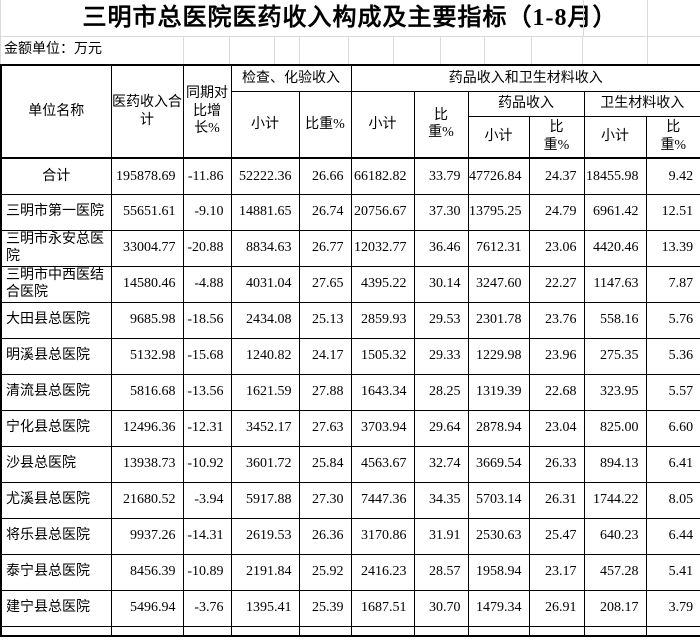 This screenshot has width=700, height=641. What do you see at coordinates (615, 176) in the screenshot?
I see `cell-value: 18455.98` at bounding box center [615, 176].